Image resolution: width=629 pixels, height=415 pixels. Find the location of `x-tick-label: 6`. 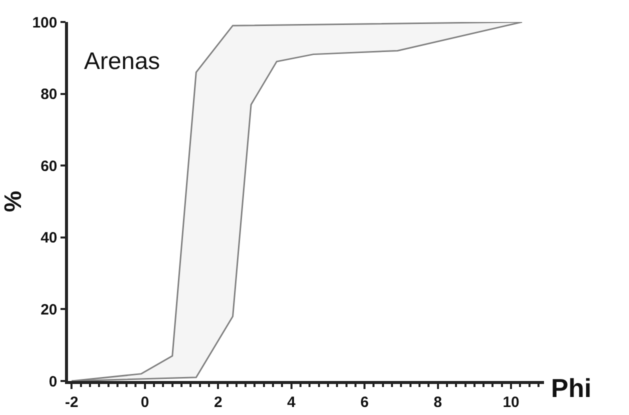

x-tick-label: 6 is located at coordinates (364, 402).